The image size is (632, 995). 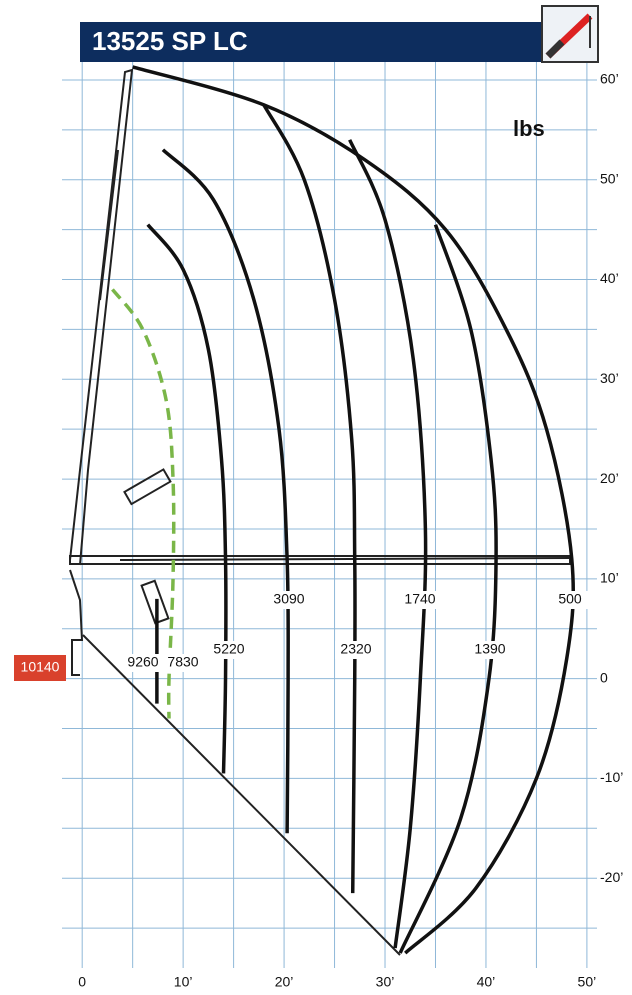 I want to click on curve-label: 1740, so click(x=419, y=599).